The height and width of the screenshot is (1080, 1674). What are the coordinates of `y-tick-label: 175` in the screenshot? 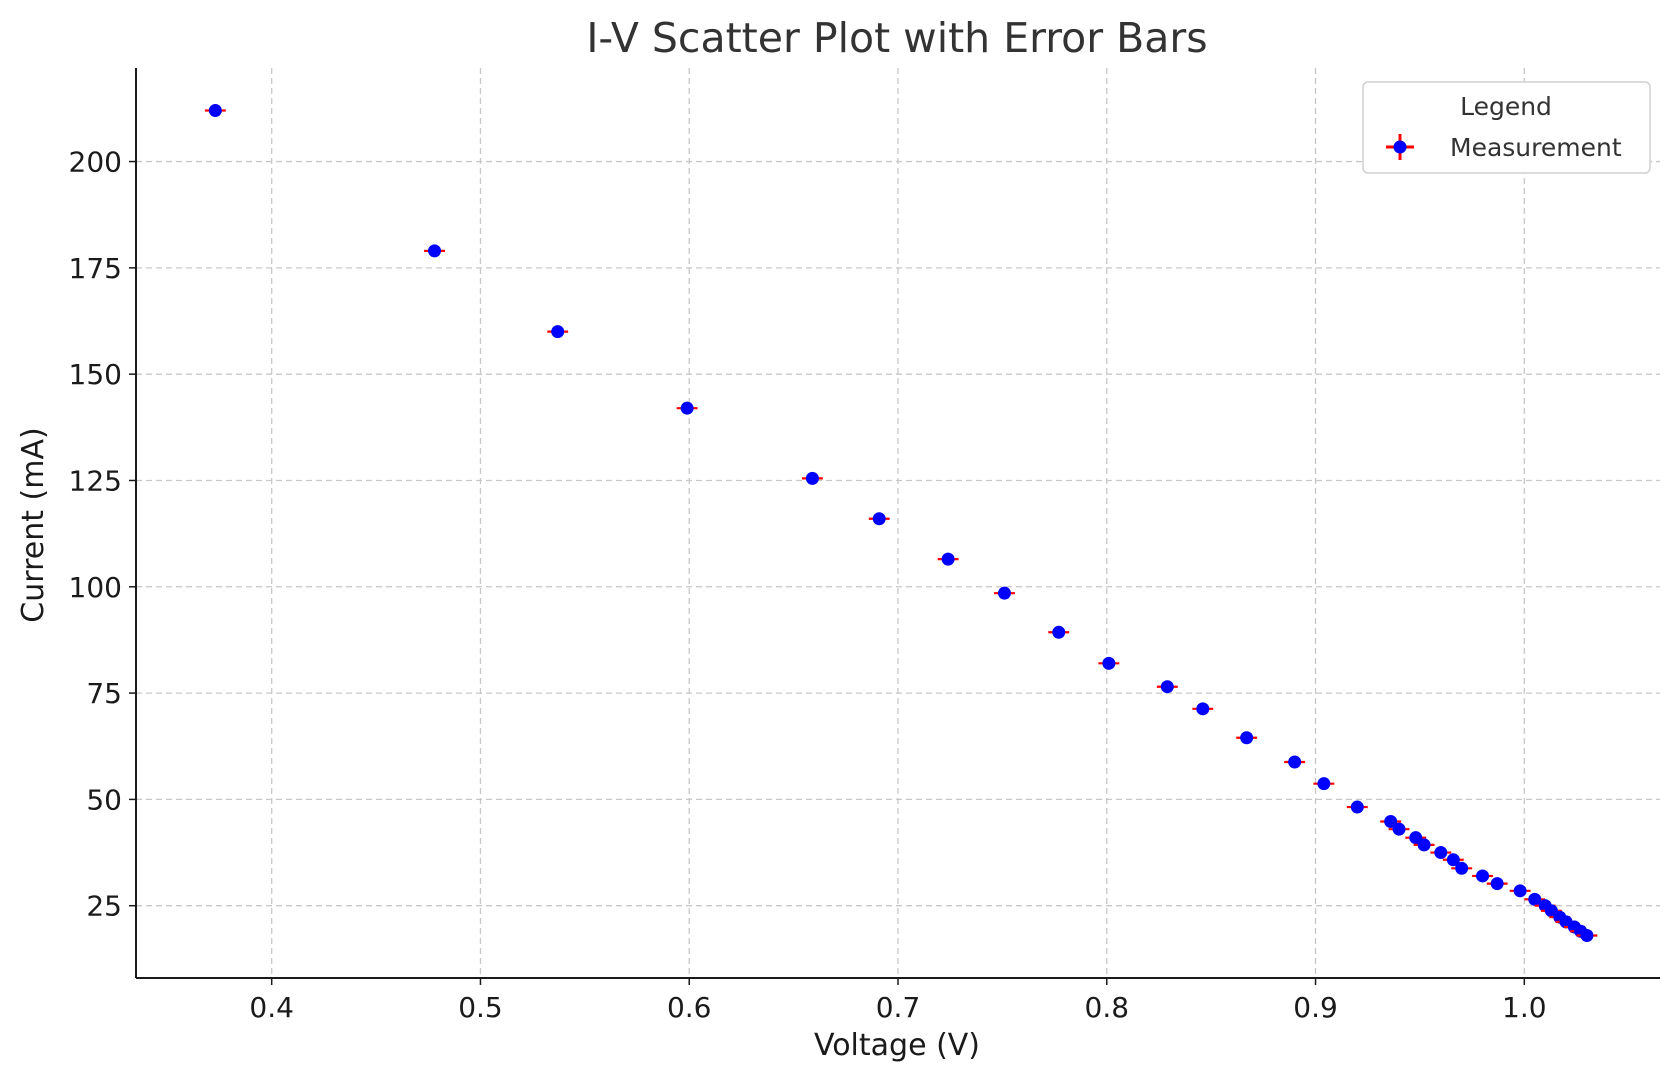 It's located at (95, 268).